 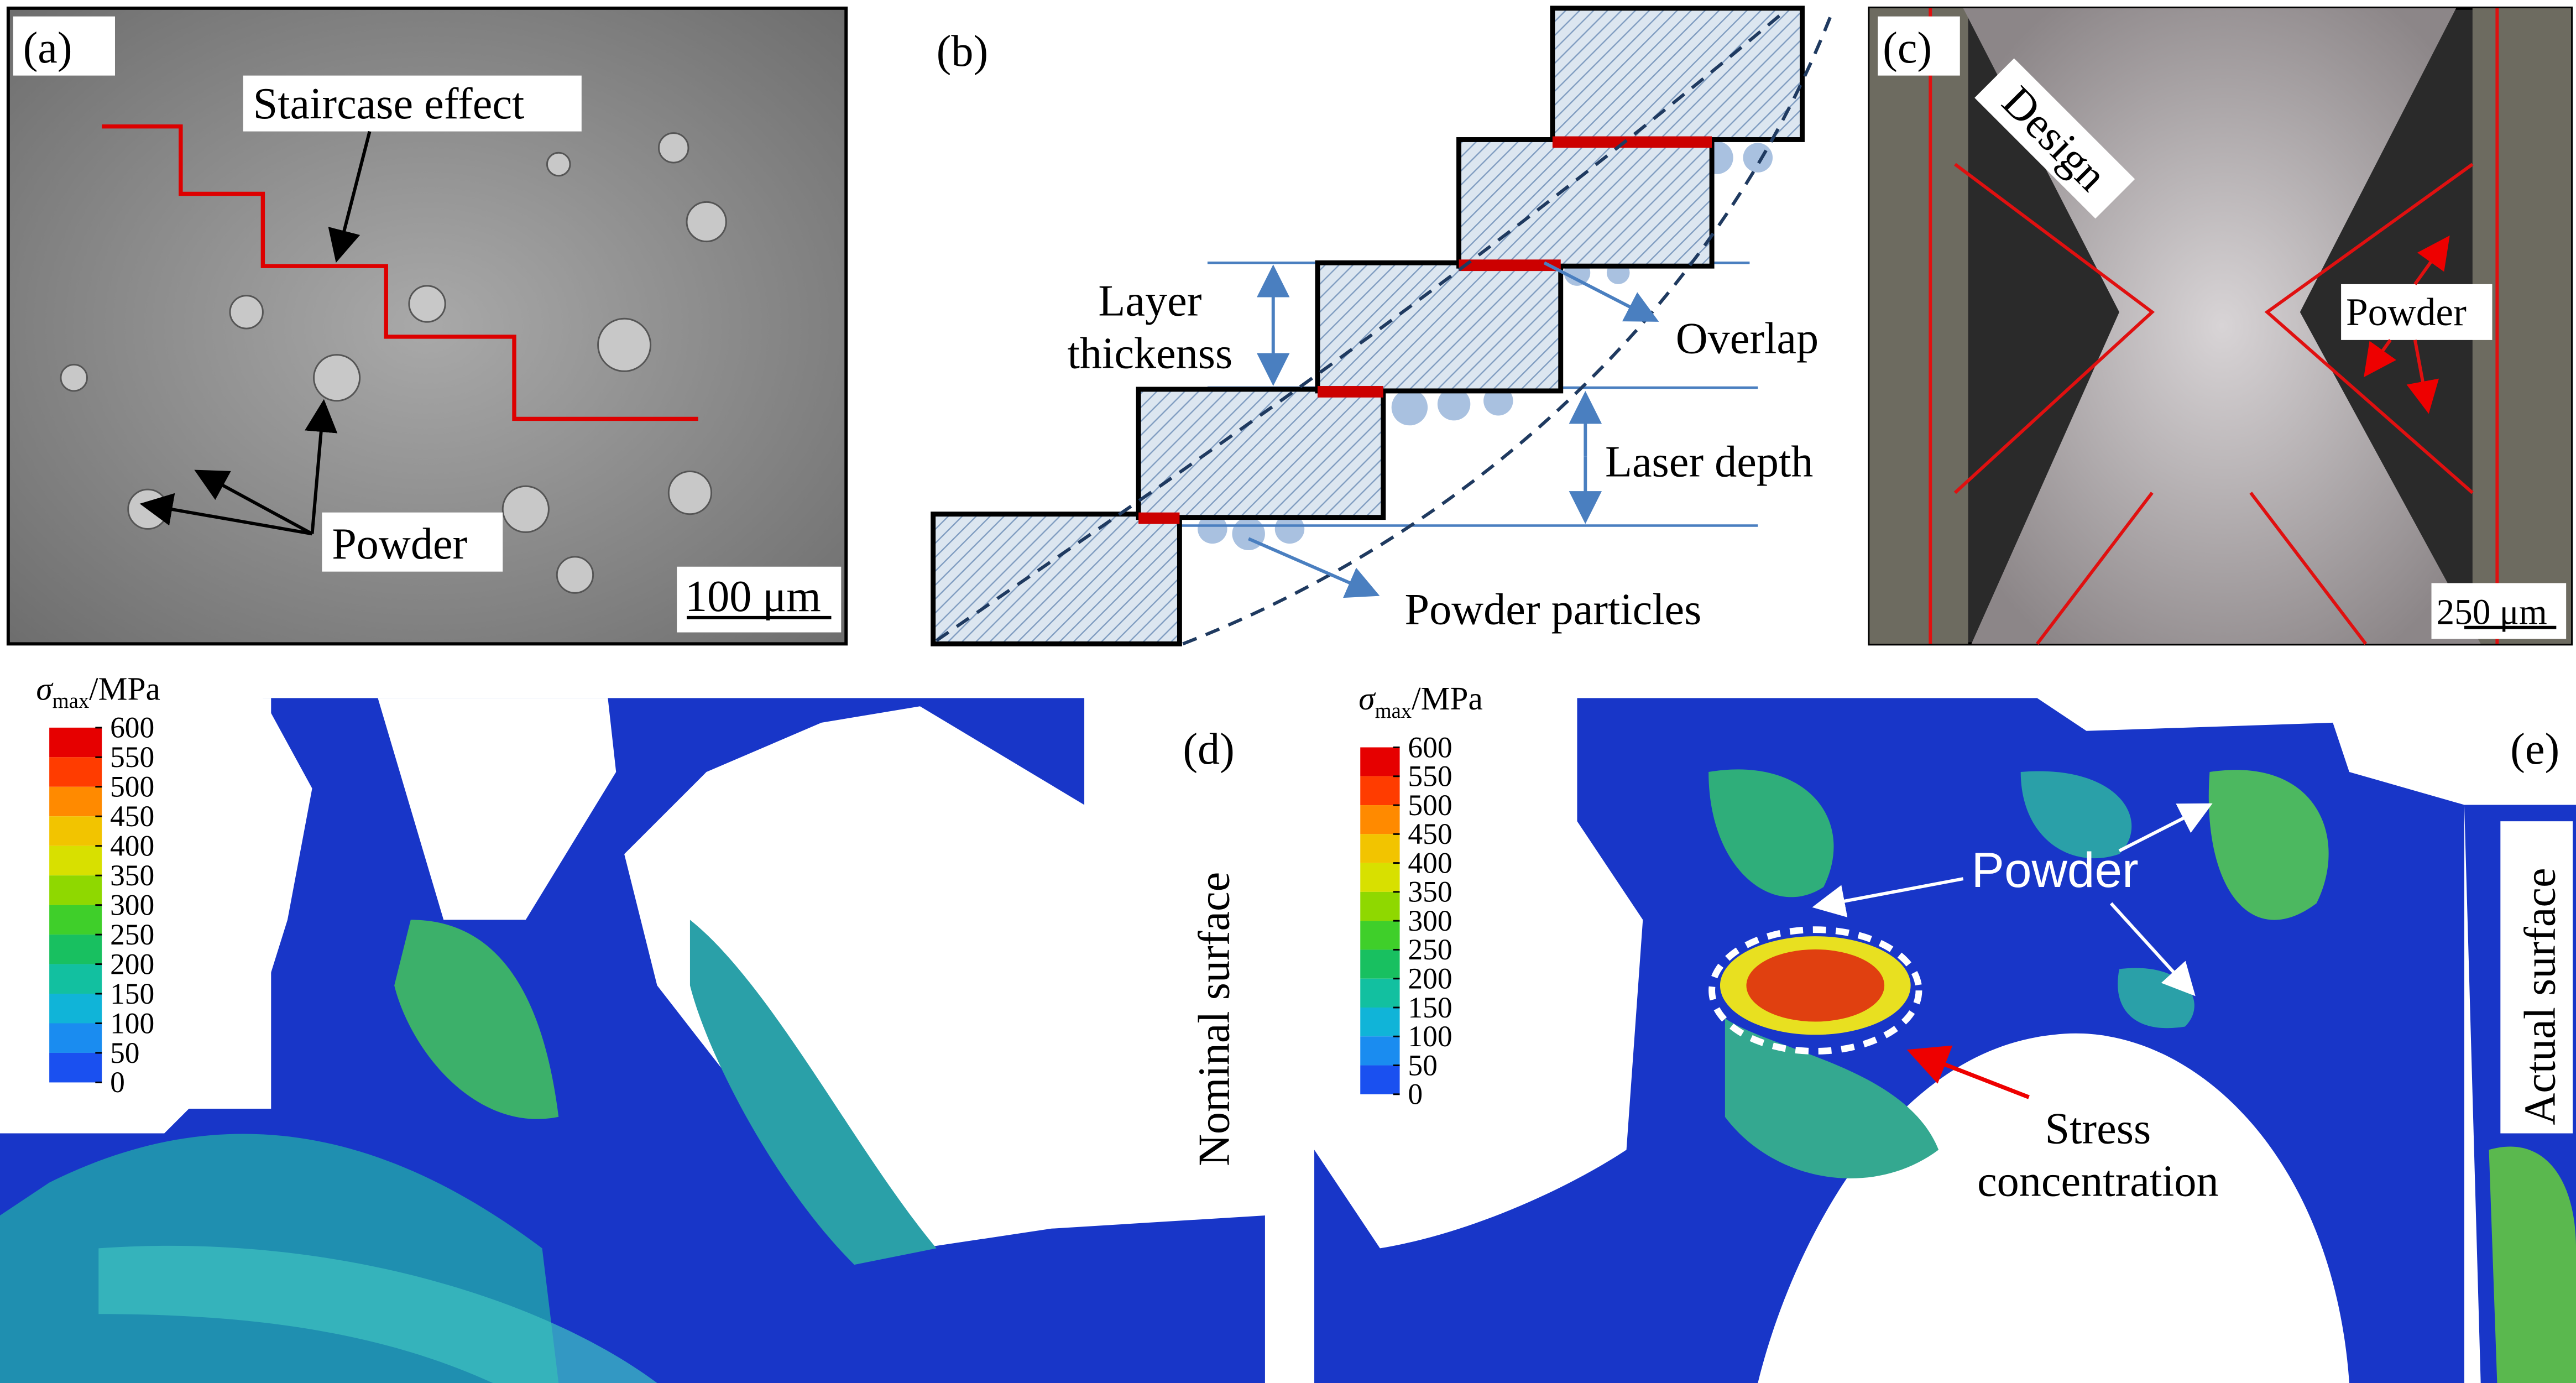 I want to click on scale-label: 100 μm, so click(x=753, y=597).